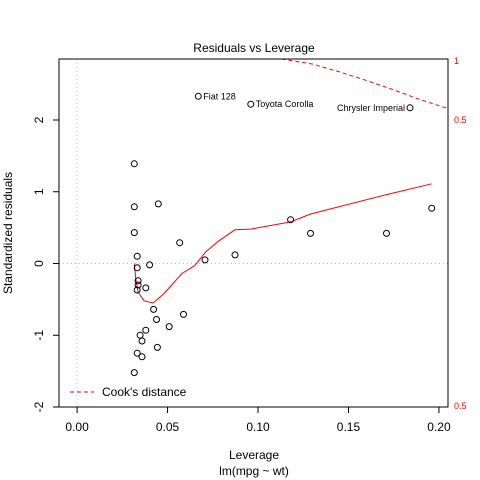 Image resolution: width=480 pixels, height=480 pixels. I want to click on cooks-distance-contours, so click(364, 84).